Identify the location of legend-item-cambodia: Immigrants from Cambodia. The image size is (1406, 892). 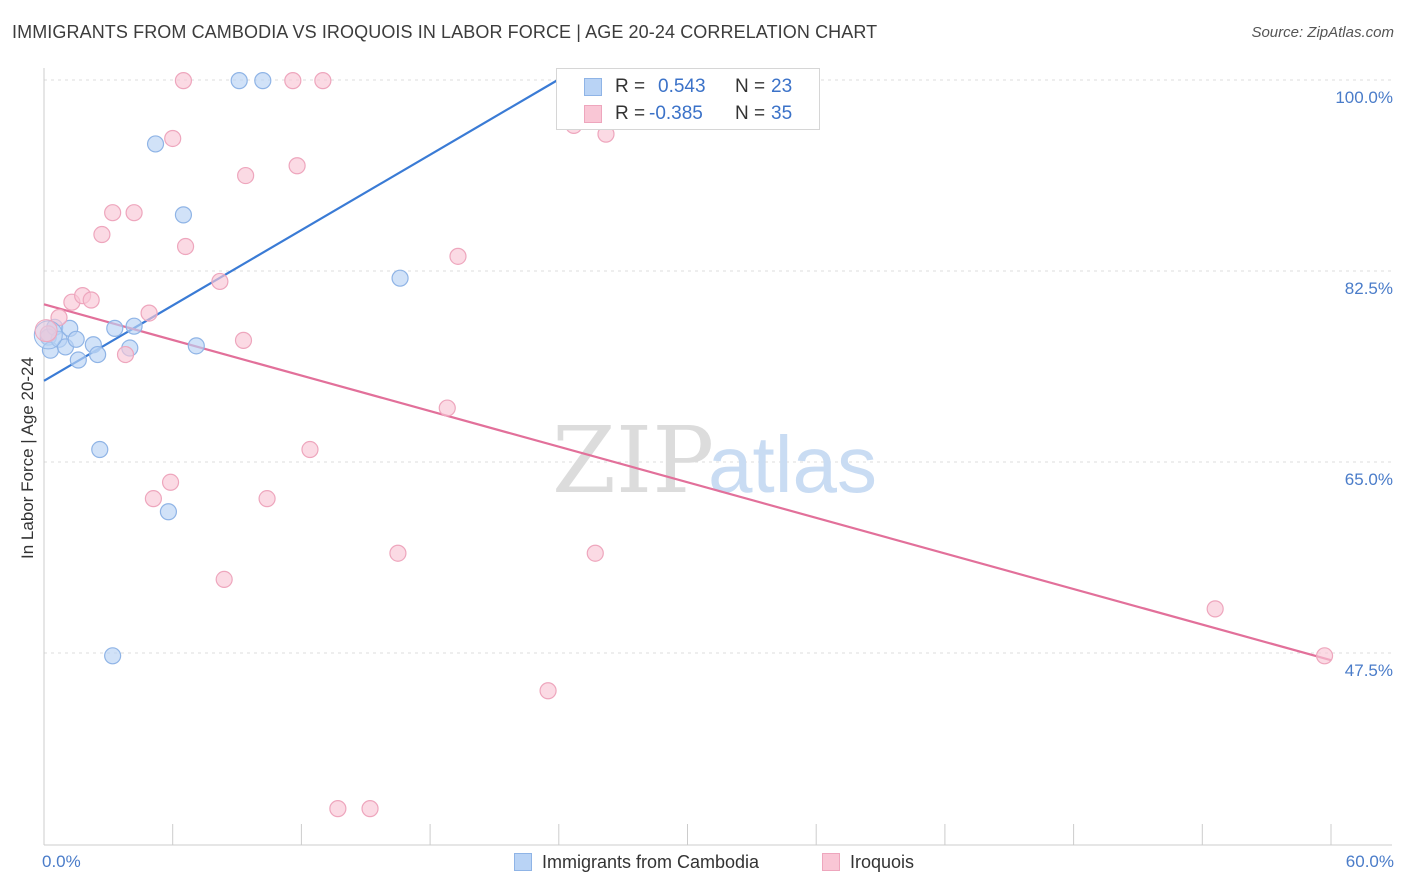
(636, 862).